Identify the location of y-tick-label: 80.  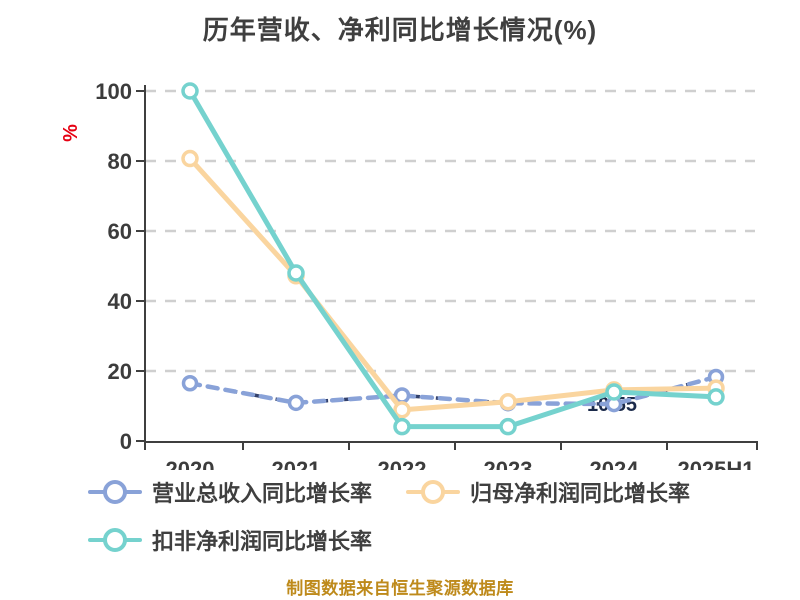
(120, 161).